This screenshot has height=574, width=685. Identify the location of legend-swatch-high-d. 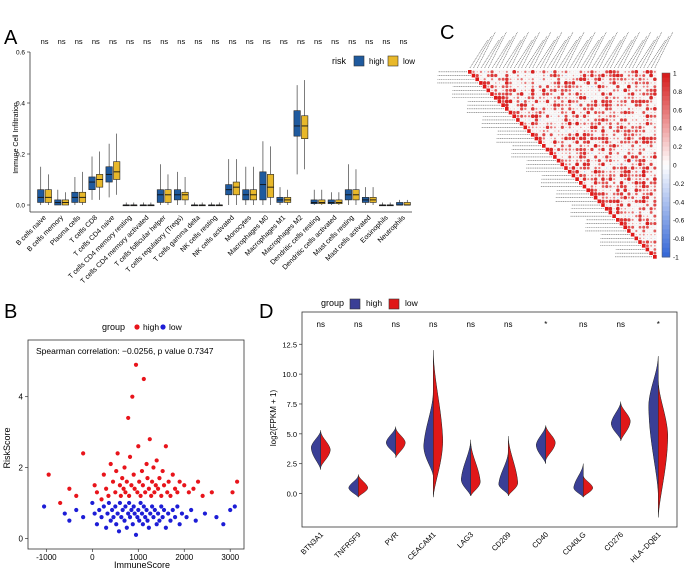
(355, 304).